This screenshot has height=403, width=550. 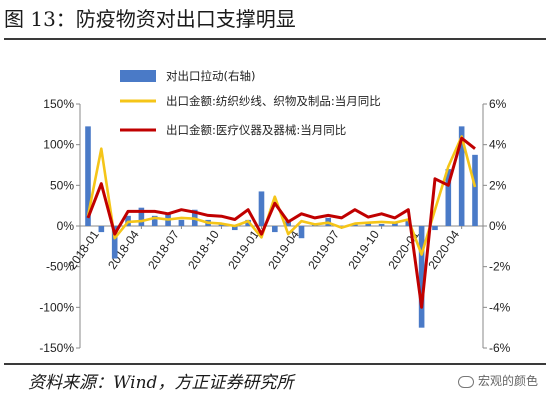 I want to click on left-tick-label: 100%, so click(x=58, y=145).